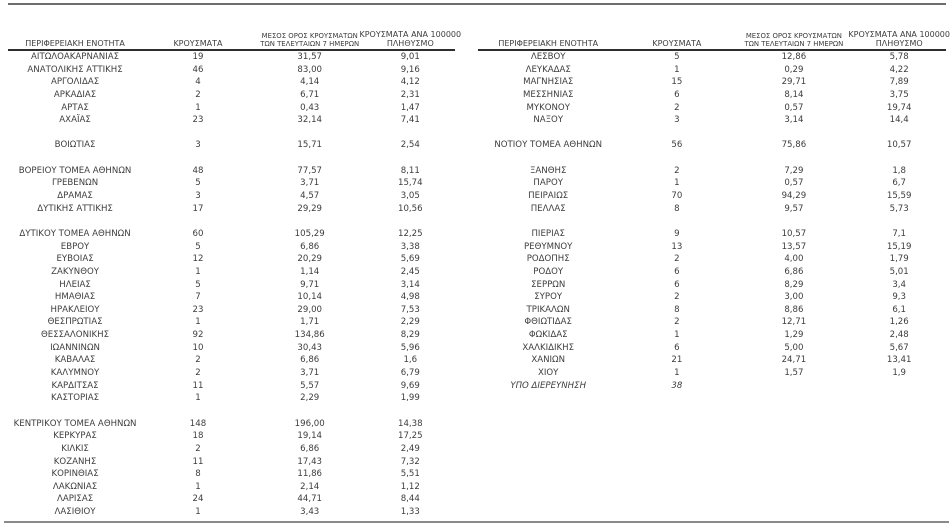 This screenshot has width=951, height=529. I want to click on avg-7day-cell: 4,14, so click(310, 82).